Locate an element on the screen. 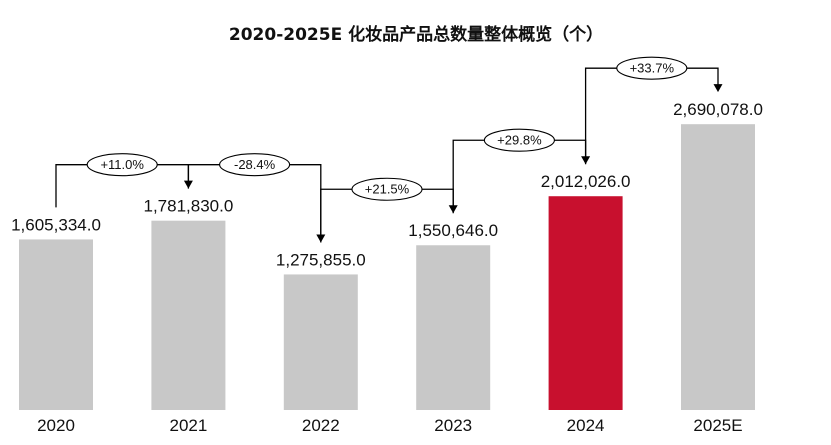 This screenshot has height=445, width=831. value-label-2024: 2,012,026.0 is located at coordinates (586, 181).